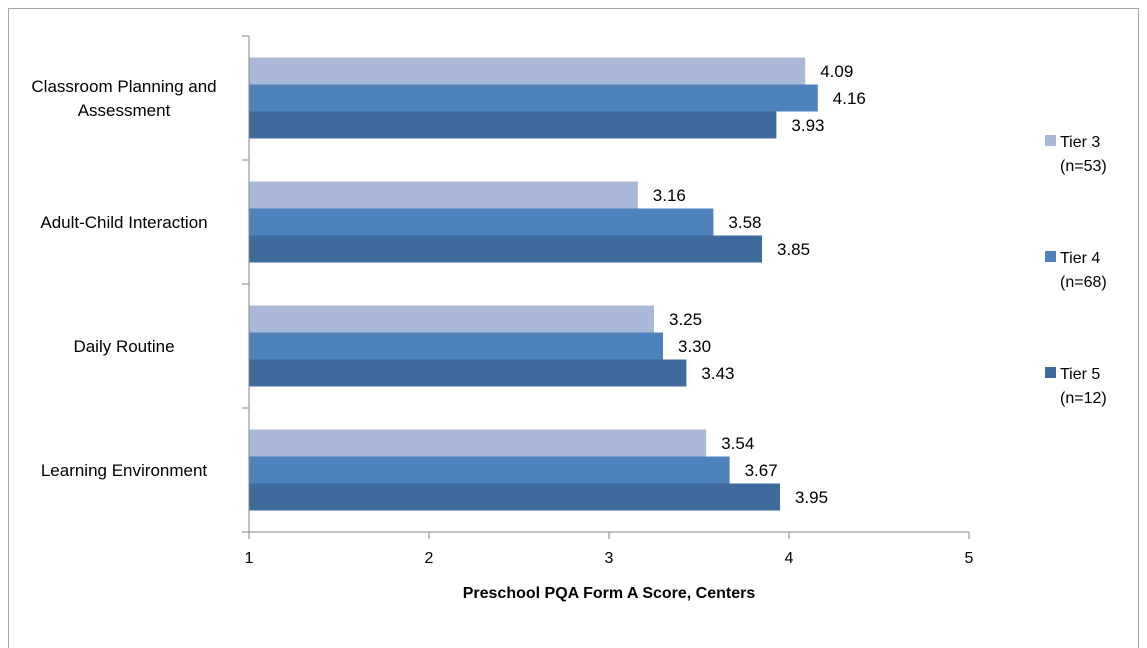  What do you see at coordinates (123, 86) in the screenshot?
I see `category-label: Classroom Planning and` at bounding box center [123, 86].